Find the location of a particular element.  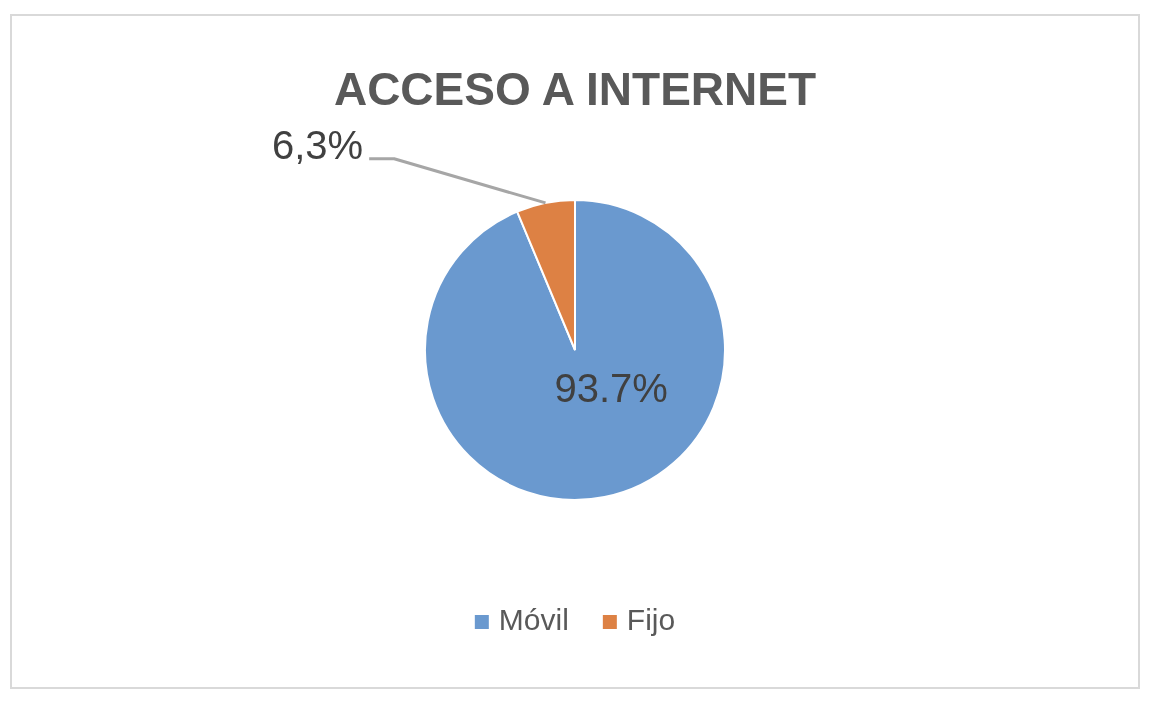

data-label: 6,3% is located at coordinates (317, 145).